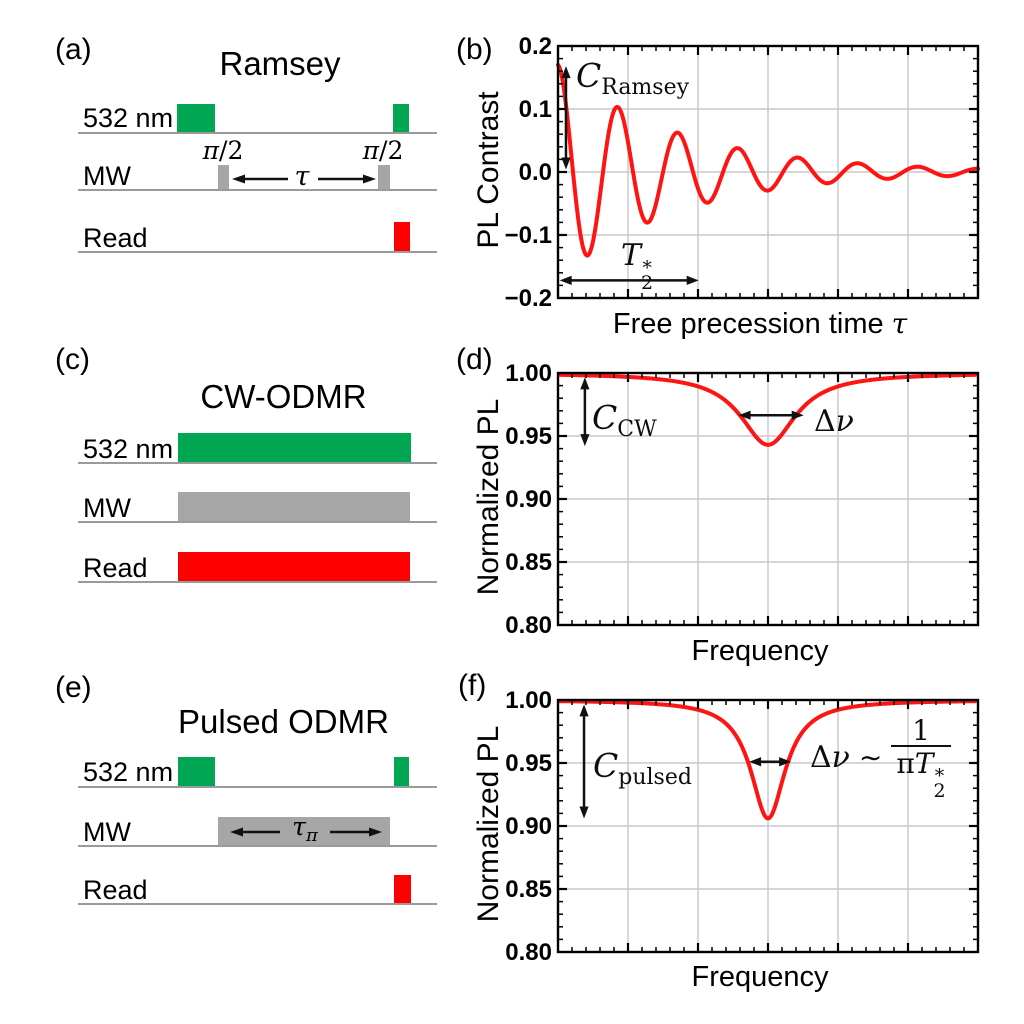  I want to click on cw-odmr-plot, so click(768, 499).